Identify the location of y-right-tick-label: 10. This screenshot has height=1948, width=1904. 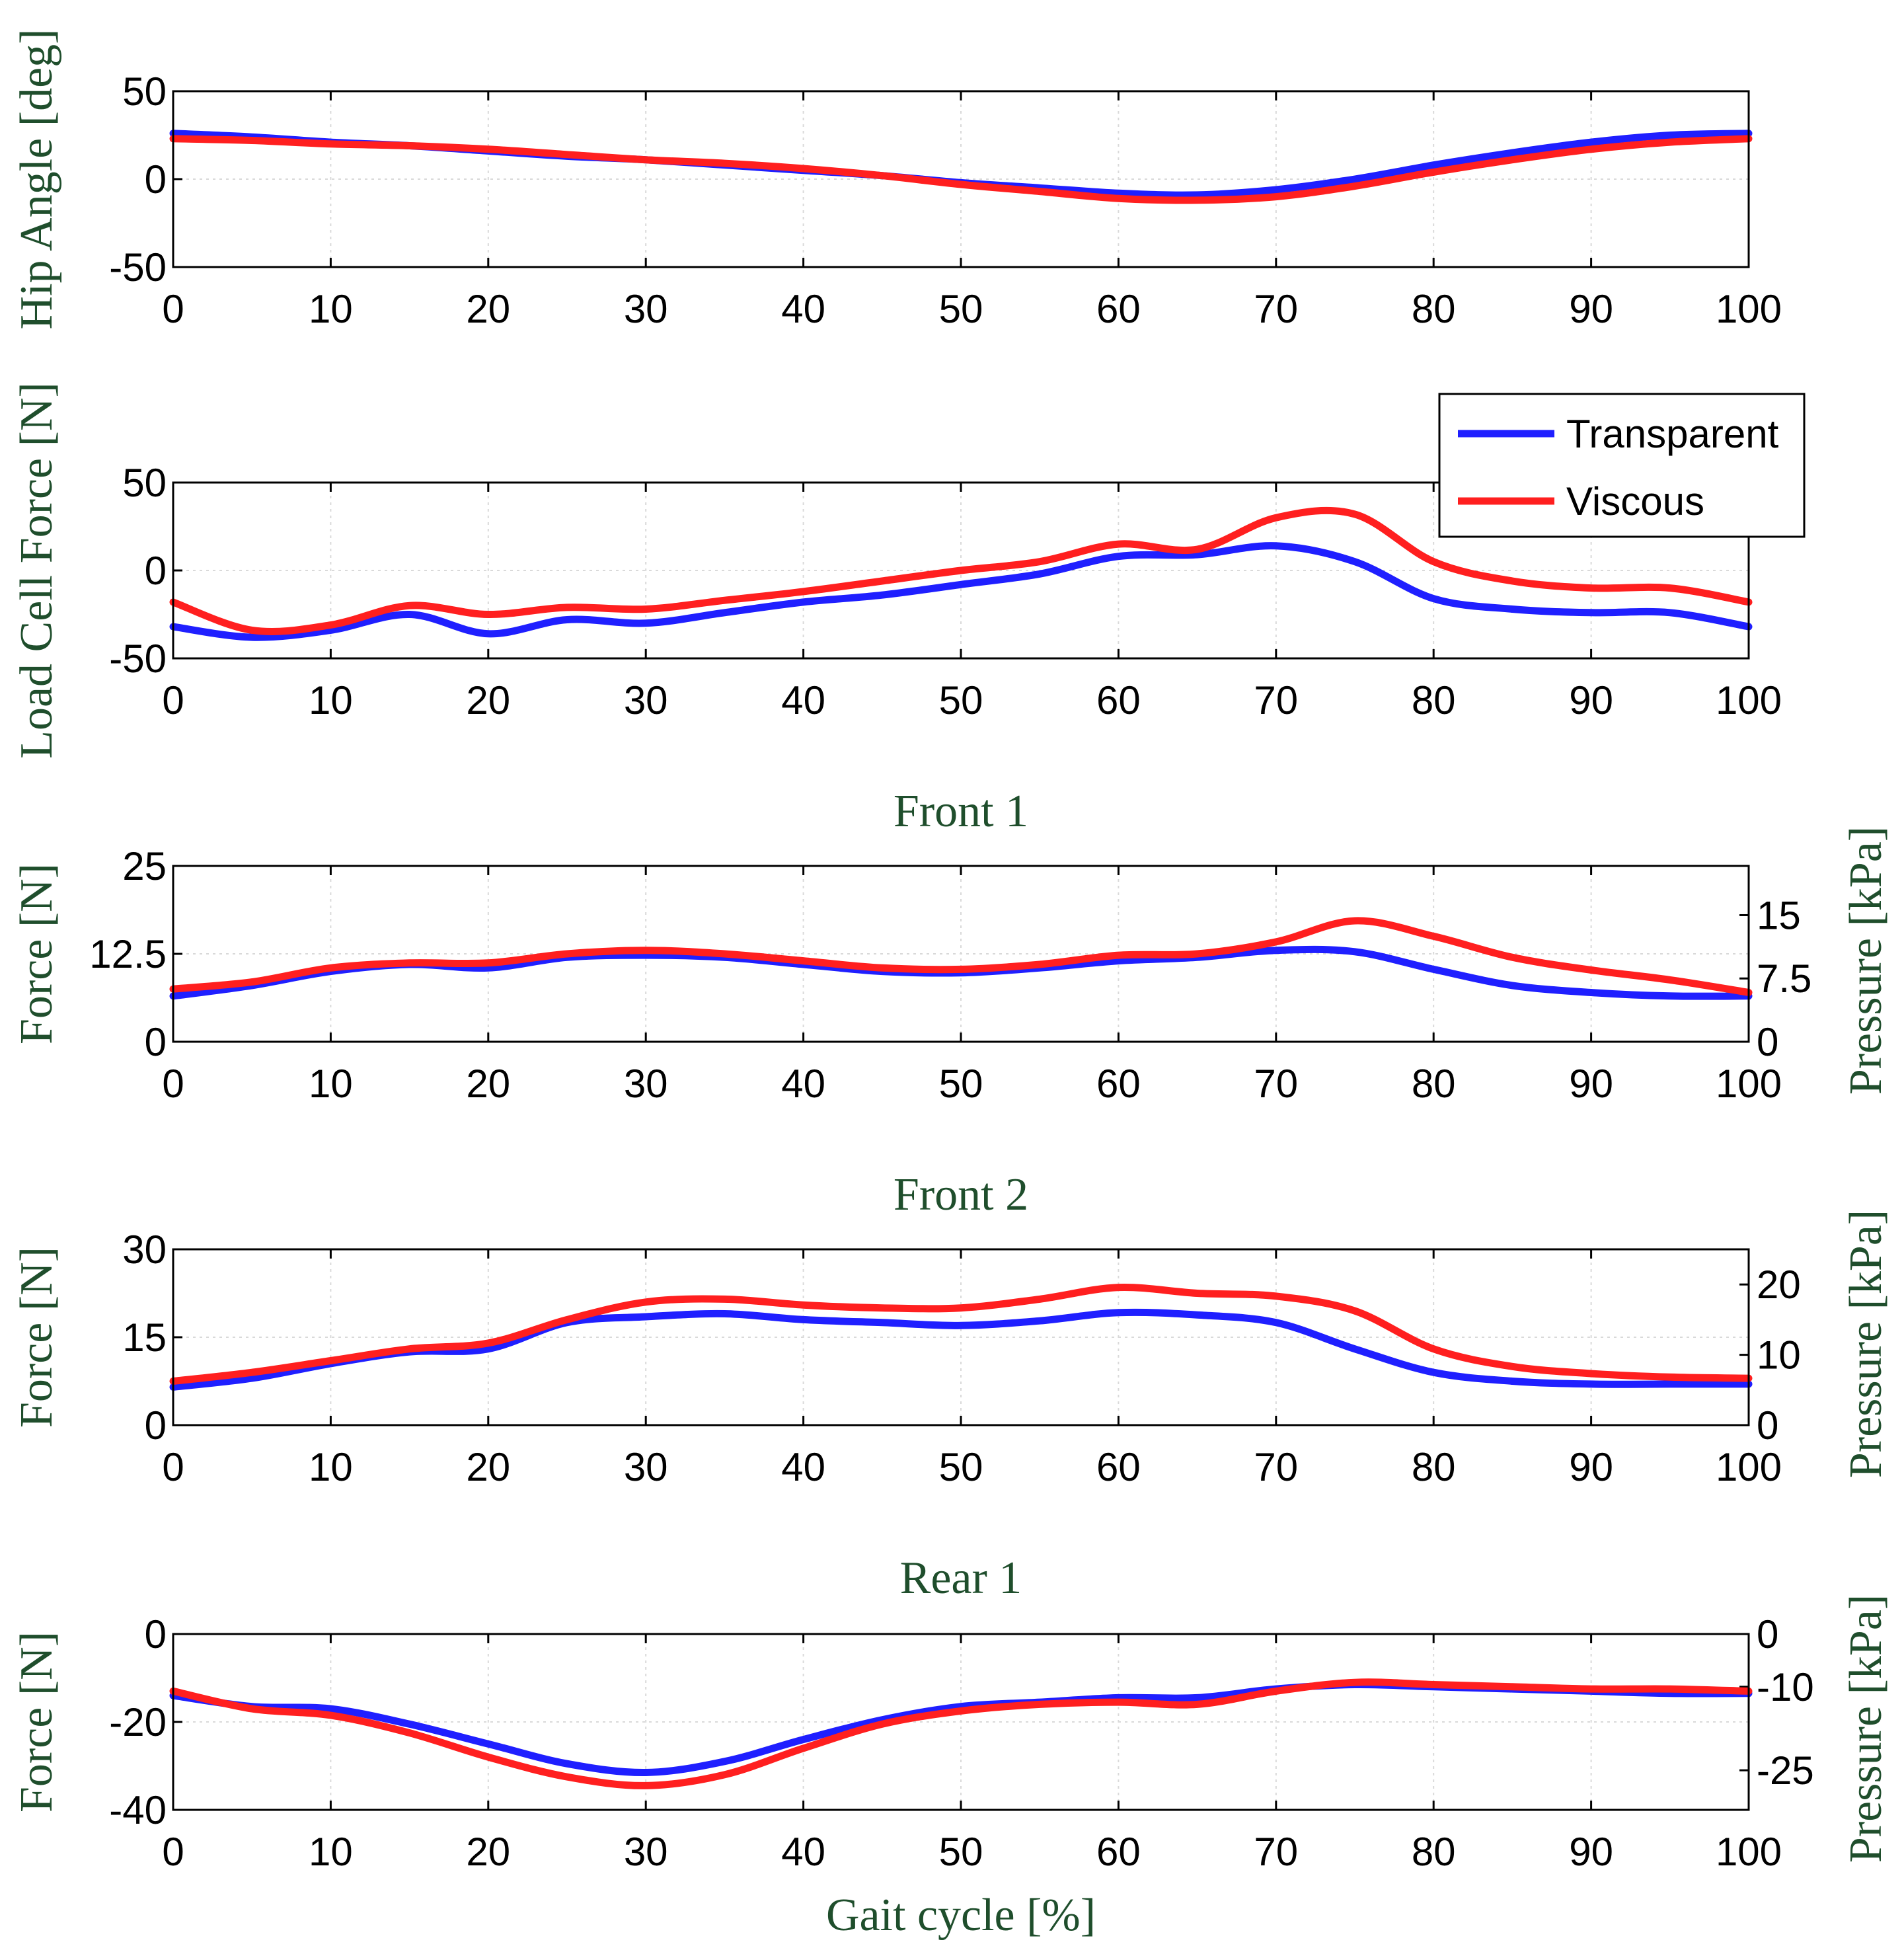
(1779, 1355).